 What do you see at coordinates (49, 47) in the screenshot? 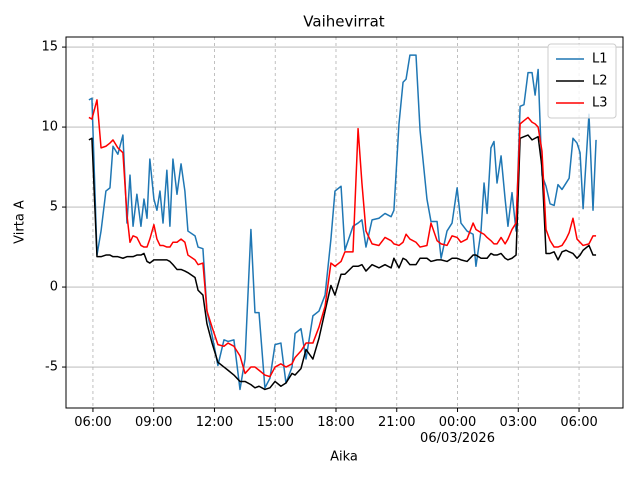
I see `y-tick-label: 15` at bounding box center [49, 47].